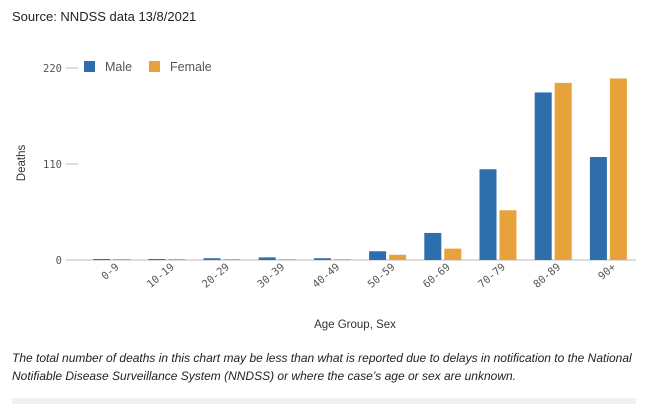 This screenshot has height=404, width=648. Describe the element at coordinates (148, 67) in the screenshot. I see `legend: Male Female` at that location.